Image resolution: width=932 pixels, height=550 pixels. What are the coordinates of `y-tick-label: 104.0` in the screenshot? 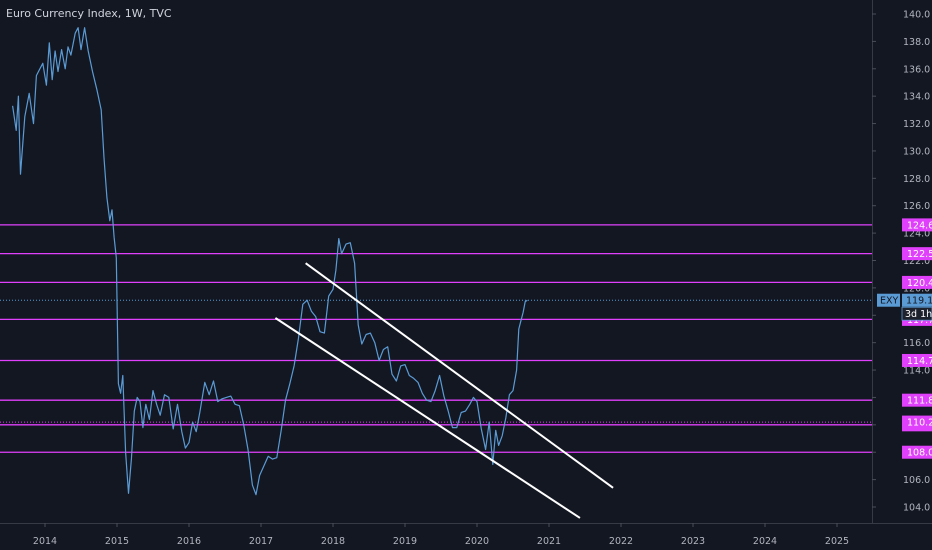 It's located at (916, 508).